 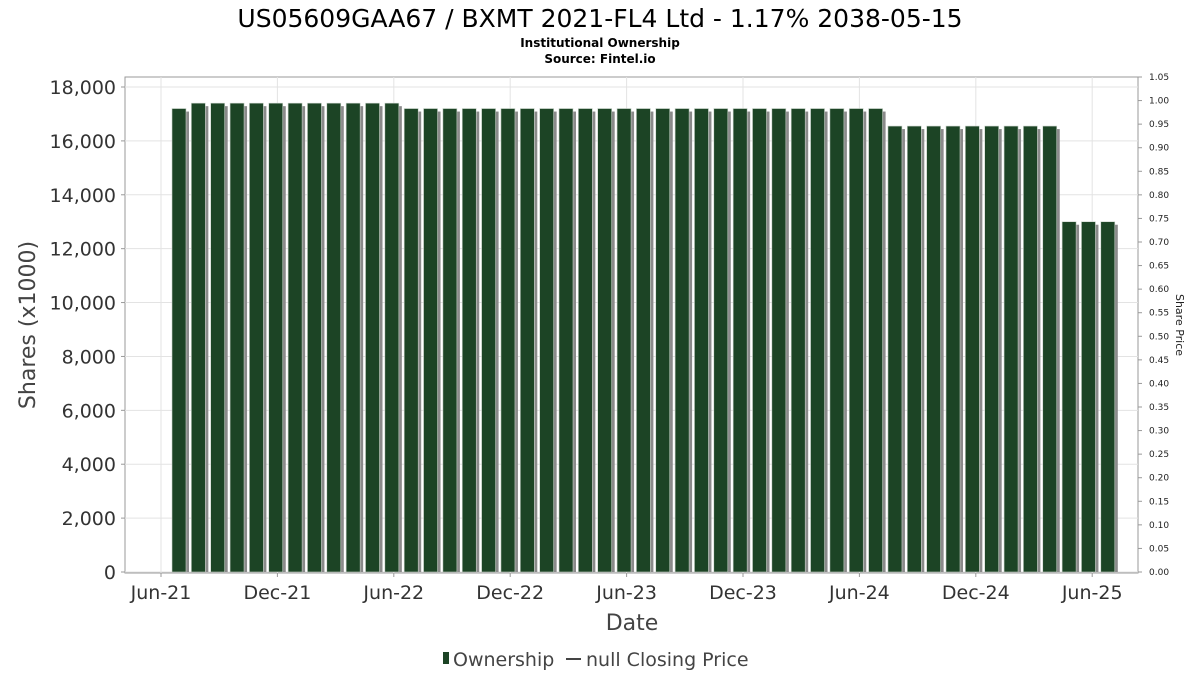 I want to click on x-tick-label: Dec-21, so click(x=277, y=593).